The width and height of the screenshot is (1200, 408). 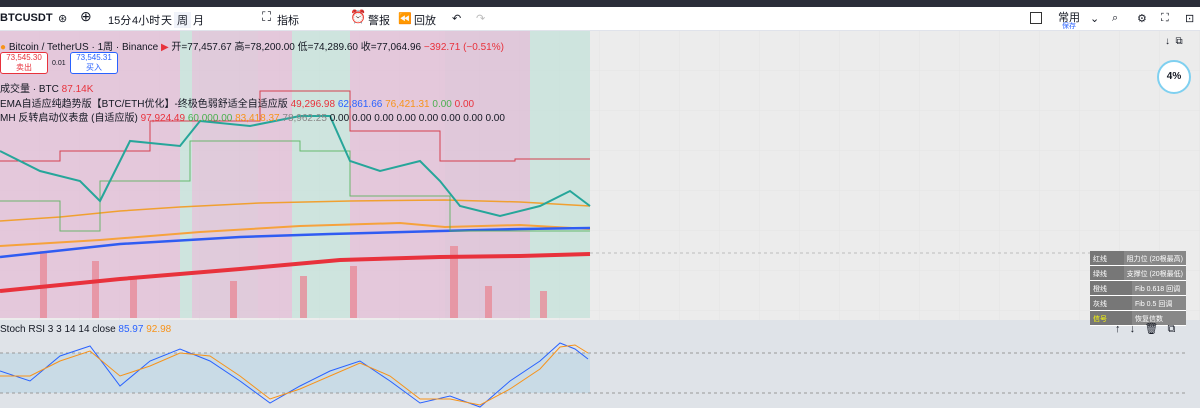 What do you see at coordinates (1145, 329) in the screenshot?
I see `pane-controls: ↑ ↓ 🗑 ⧉` at bounding box center [1145, 329].